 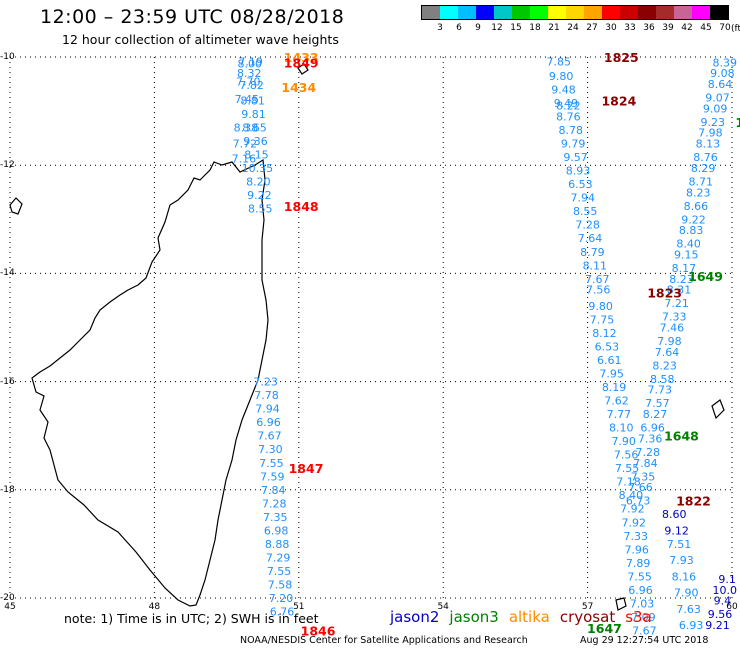 What do you see at coordinates (715, 108) in the screenshot?
I see `wave-height-value: 9.09` at bounding box center [715, 108].